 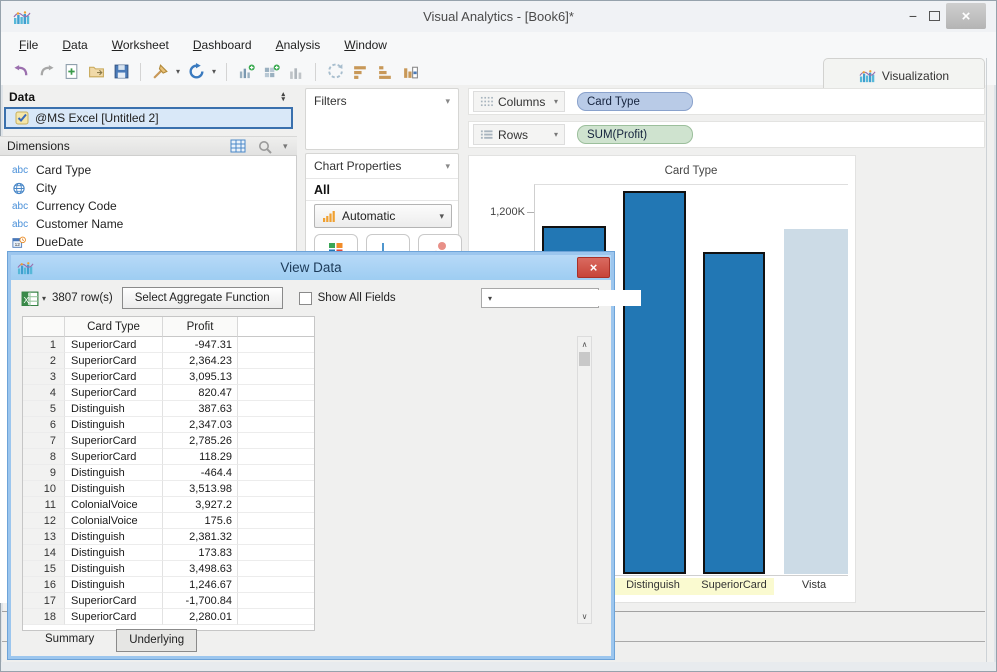 I want to click on table-row: 16 Distinguish 1,246.67, so click(x=168, y=585).